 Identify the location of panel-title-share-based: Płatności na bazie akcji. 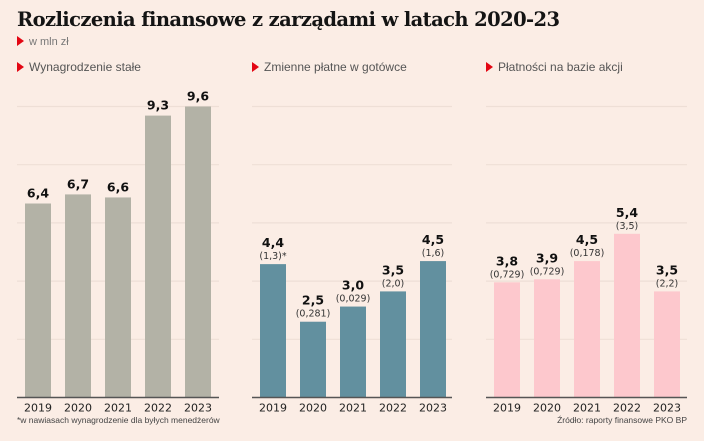
(554, 67).